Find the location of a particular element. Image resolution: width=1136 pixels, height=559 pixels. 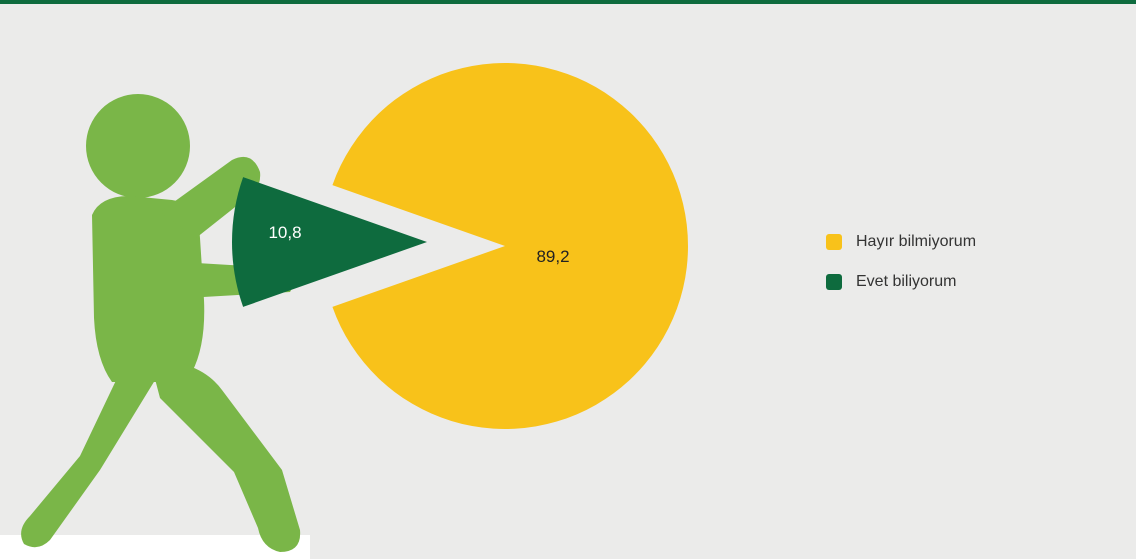

legend: Hayır bilmiyorum Evet biliyorum is located at coordinates (901, 268).